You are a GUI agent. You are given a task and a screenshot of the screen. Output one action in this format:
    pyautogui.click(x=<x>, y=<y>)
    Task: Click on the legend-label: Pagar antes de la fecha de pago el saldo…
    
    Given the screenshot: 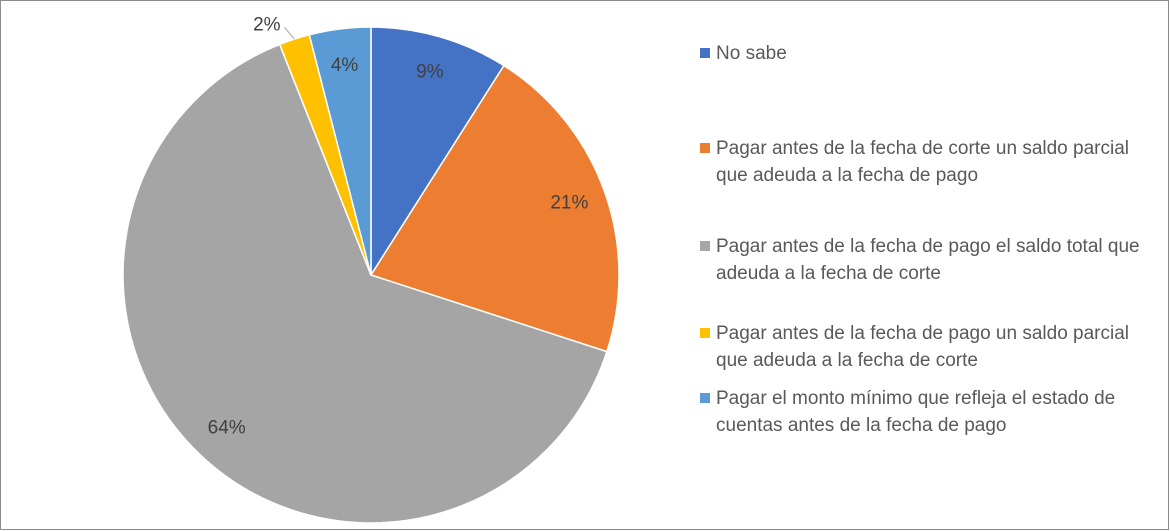 What is the action you would take?
    pyautogui.click(x=928, y=260)
    